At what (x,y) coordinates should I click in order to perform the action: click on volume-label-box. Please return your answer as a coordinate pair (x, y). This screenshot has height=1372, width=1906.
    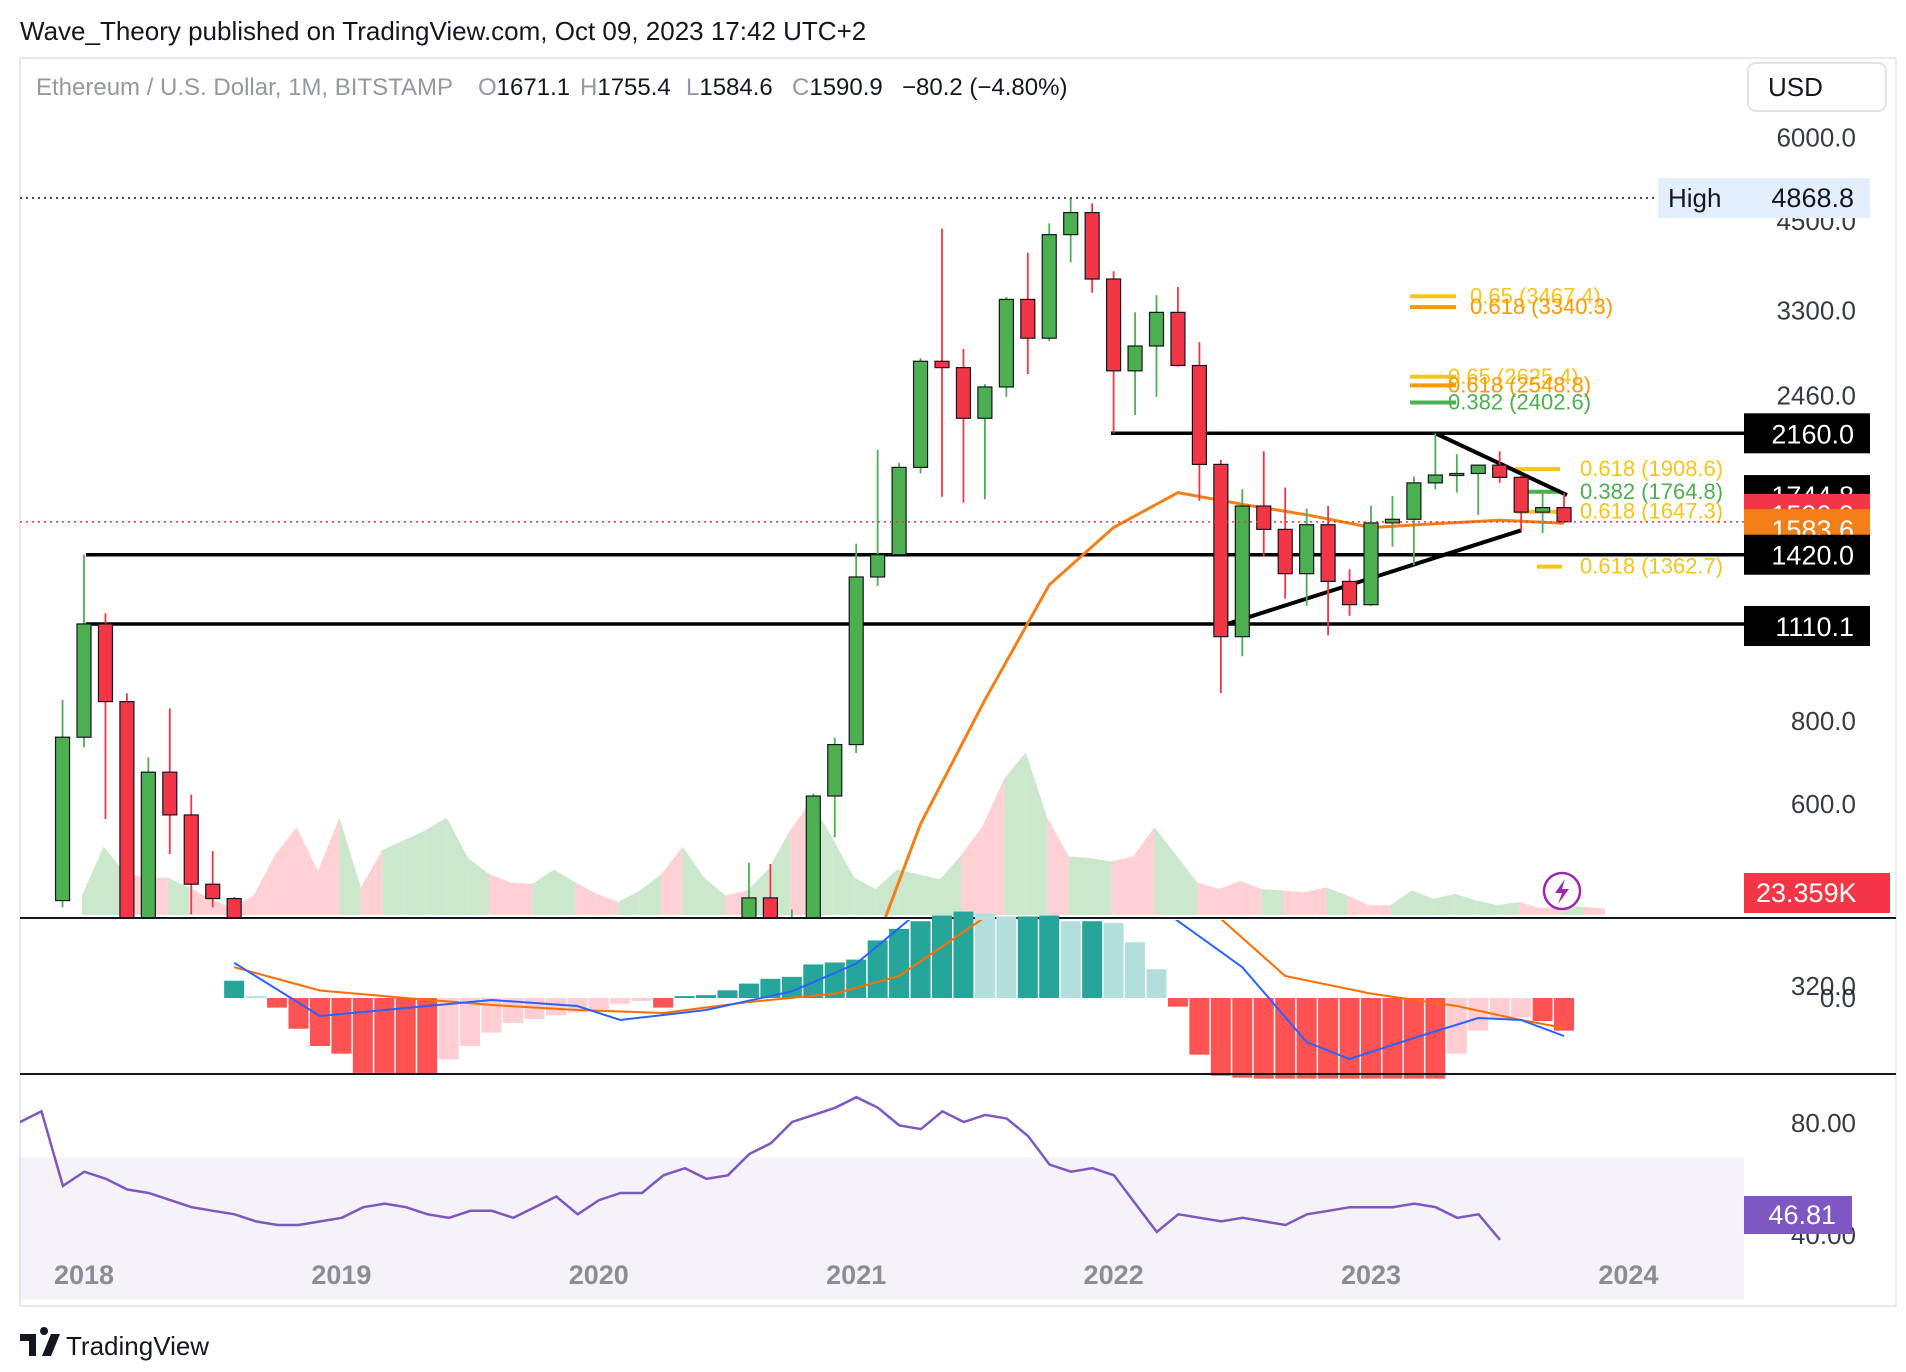
    Looking at the image, I should click on (1817, 893).